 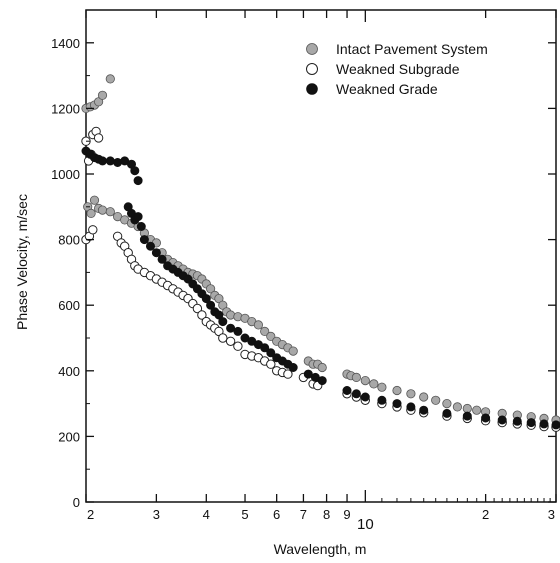 I want to click on x-tick-label: 5, so click(x=244, y=514).